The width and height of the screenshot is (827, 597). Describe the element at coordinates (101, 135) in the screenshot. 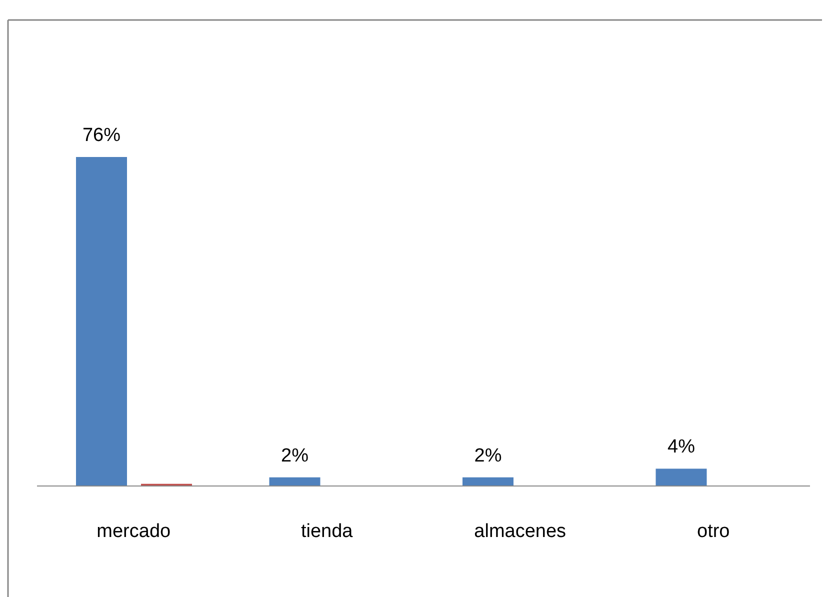

I see `data-label: 76%` at that location.